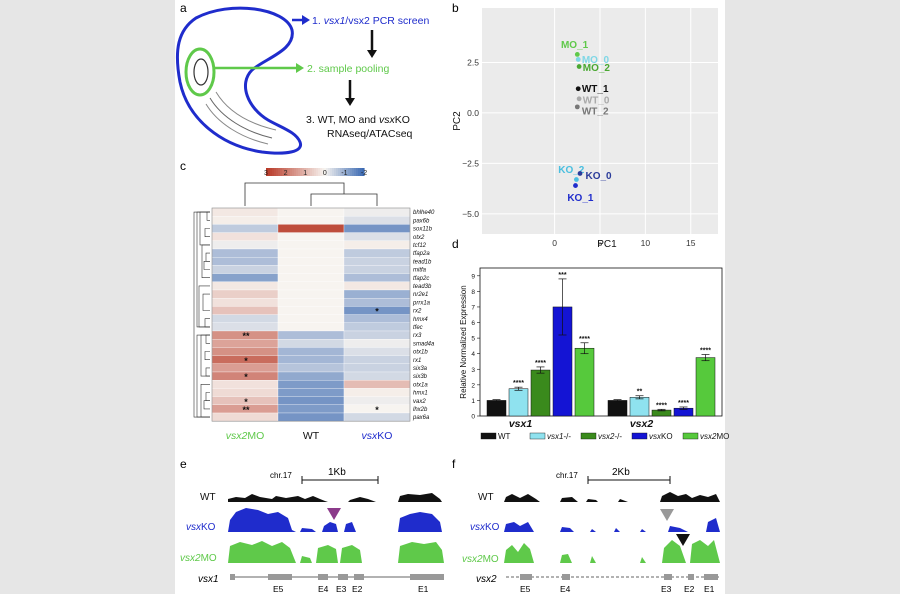  What do you see at coordinates (420, 377) in the screenshot?
I see `heatmap-row-label: six3b` at bounding box center [420, 377].